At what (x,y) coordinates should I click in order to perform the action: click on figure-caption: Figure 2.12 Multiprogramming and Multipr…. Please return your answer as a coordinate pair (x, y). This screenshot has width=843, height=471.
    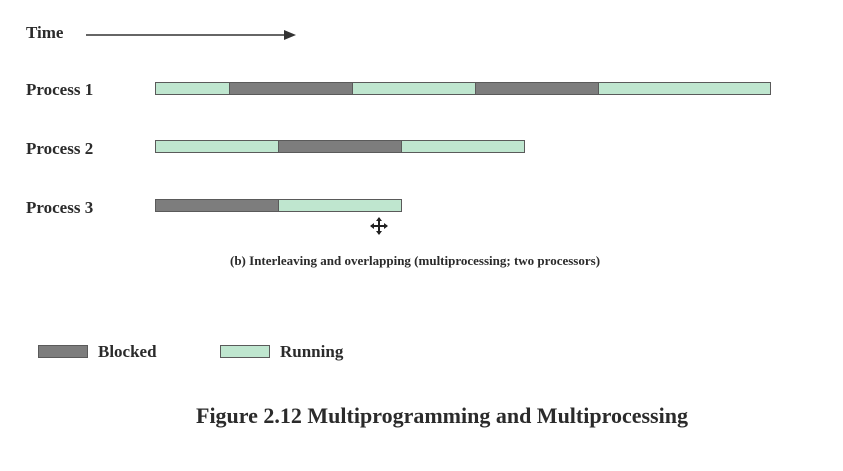
    Looking at the image, I should click on (442, 416).